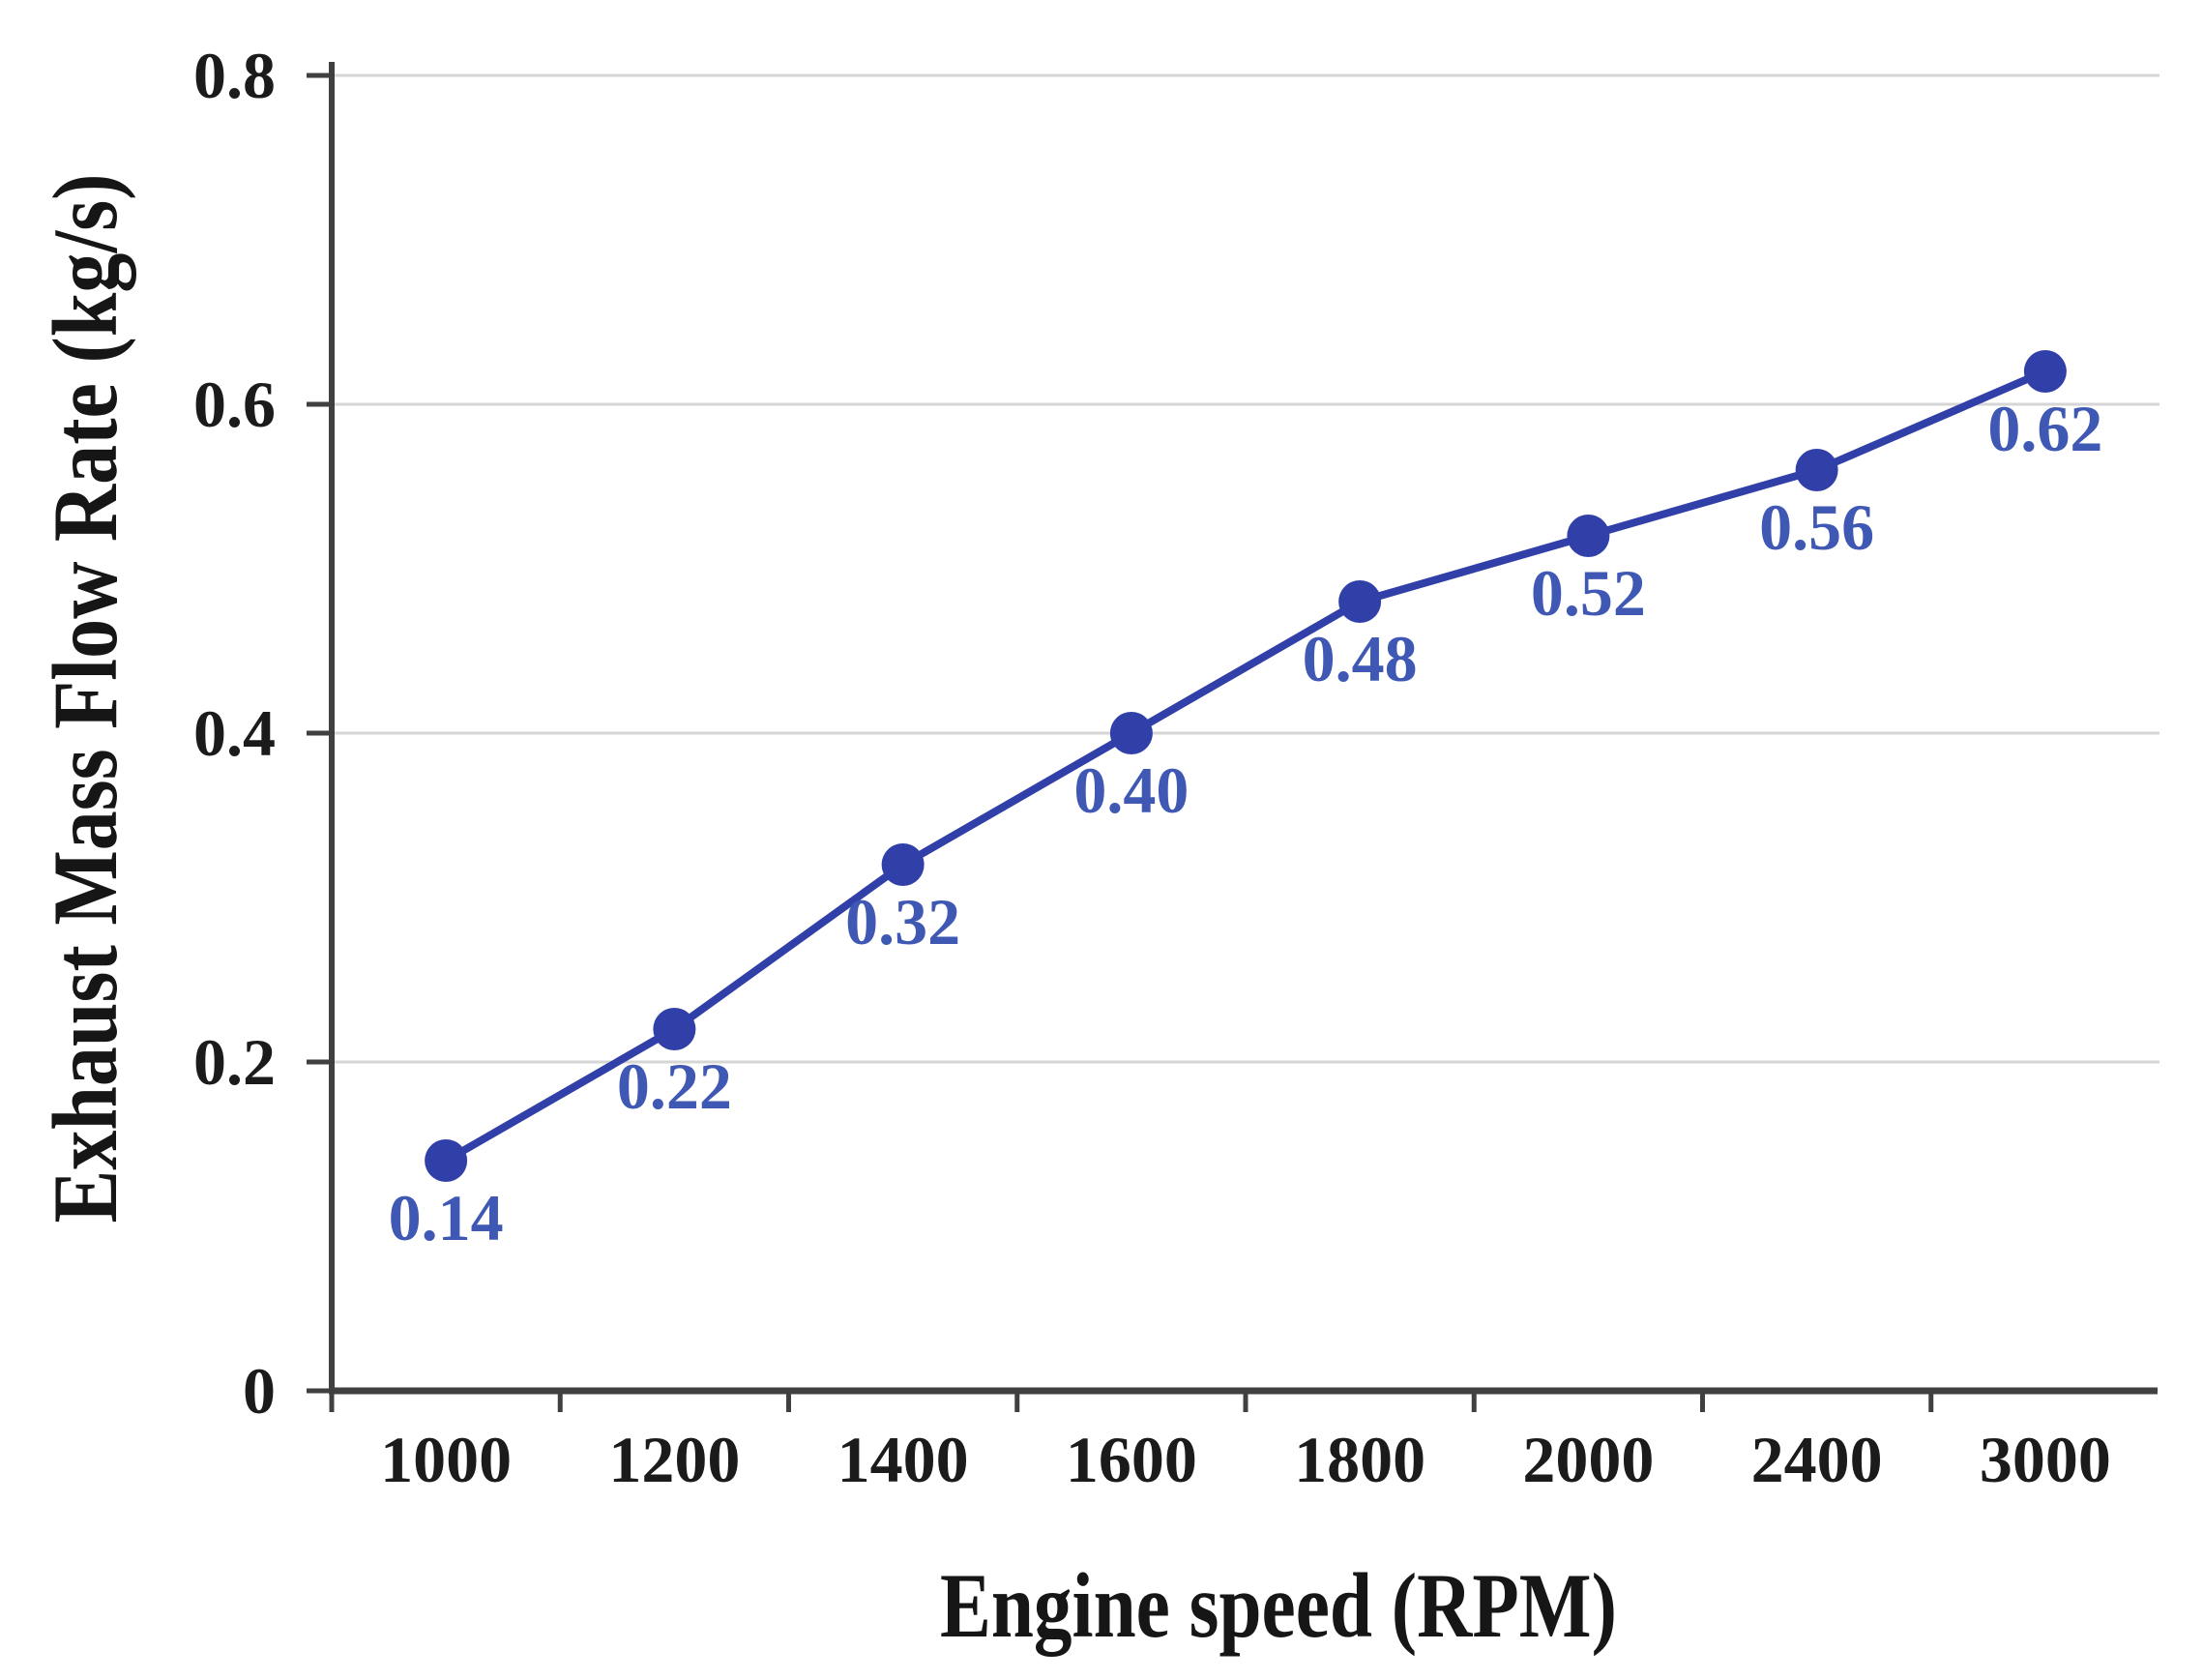 The height and width of the screenshot is (1680, 2203). What do you see at coordinates (2045, 429) in the screenshot?
I see `data-label-3000: 0.62` at bounding box center [2045, 429].